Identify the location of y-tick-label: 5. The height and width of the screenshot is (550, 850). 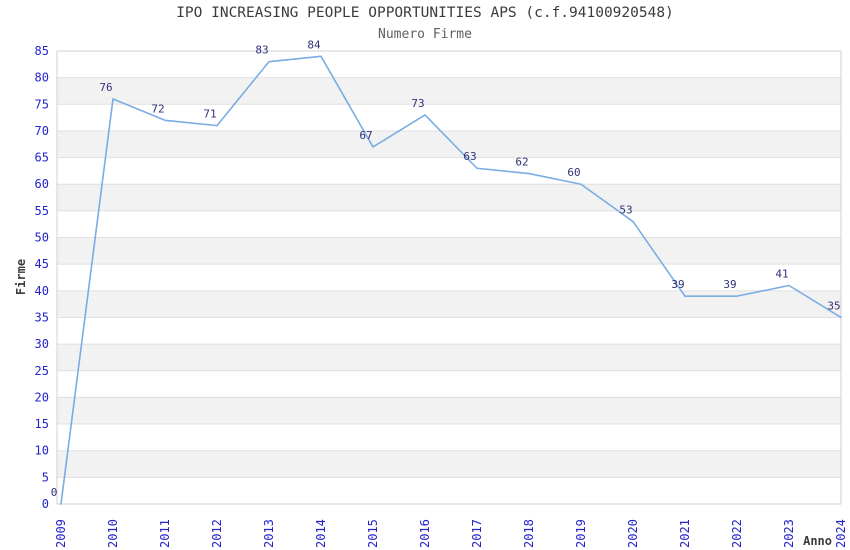
(45, 477).